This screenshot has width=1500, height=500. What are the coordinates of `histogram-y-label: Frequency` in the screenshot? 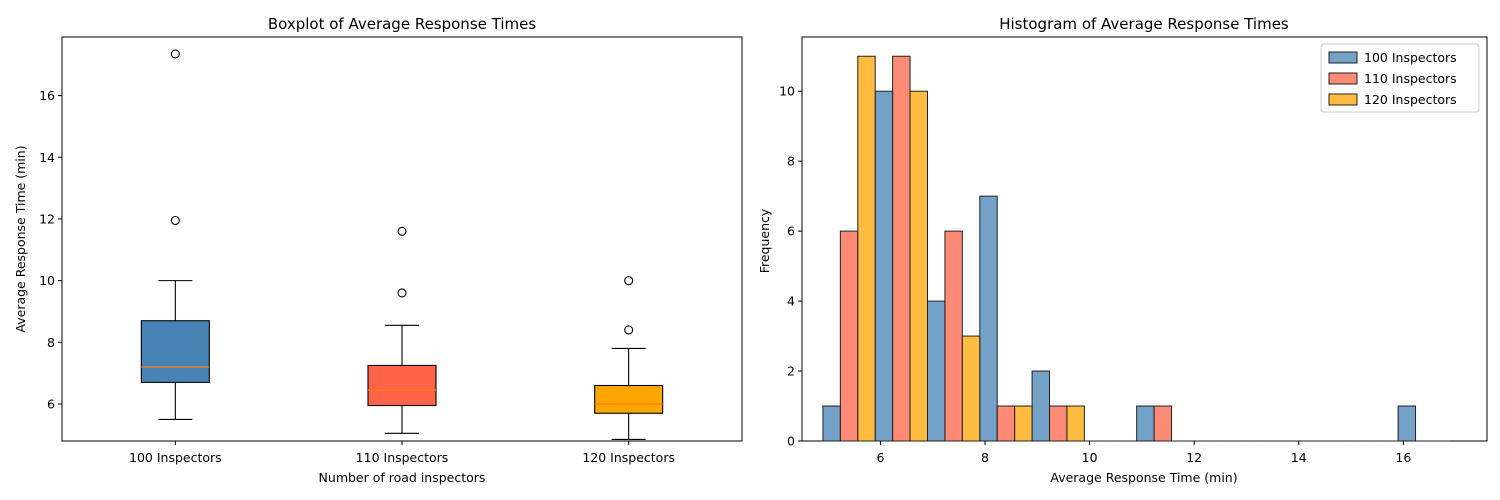 It's located at (764, 240).